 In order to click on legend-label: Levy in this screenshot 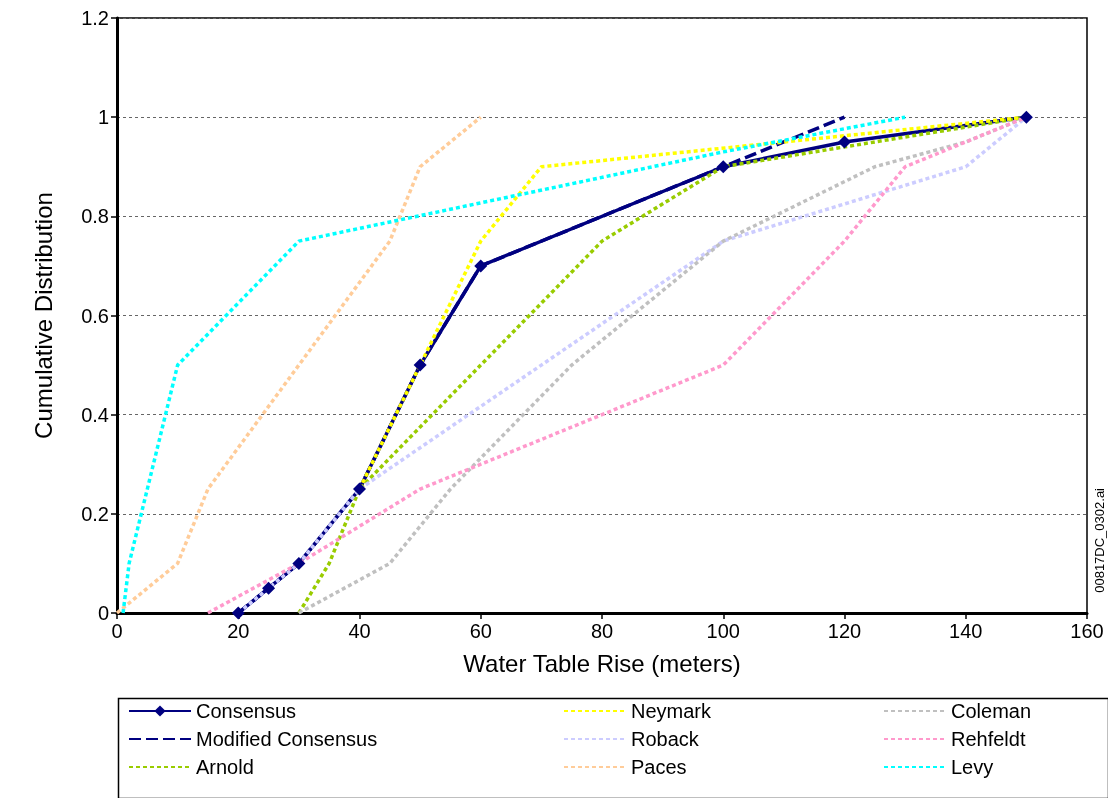, I will do `click(972, 767)`.